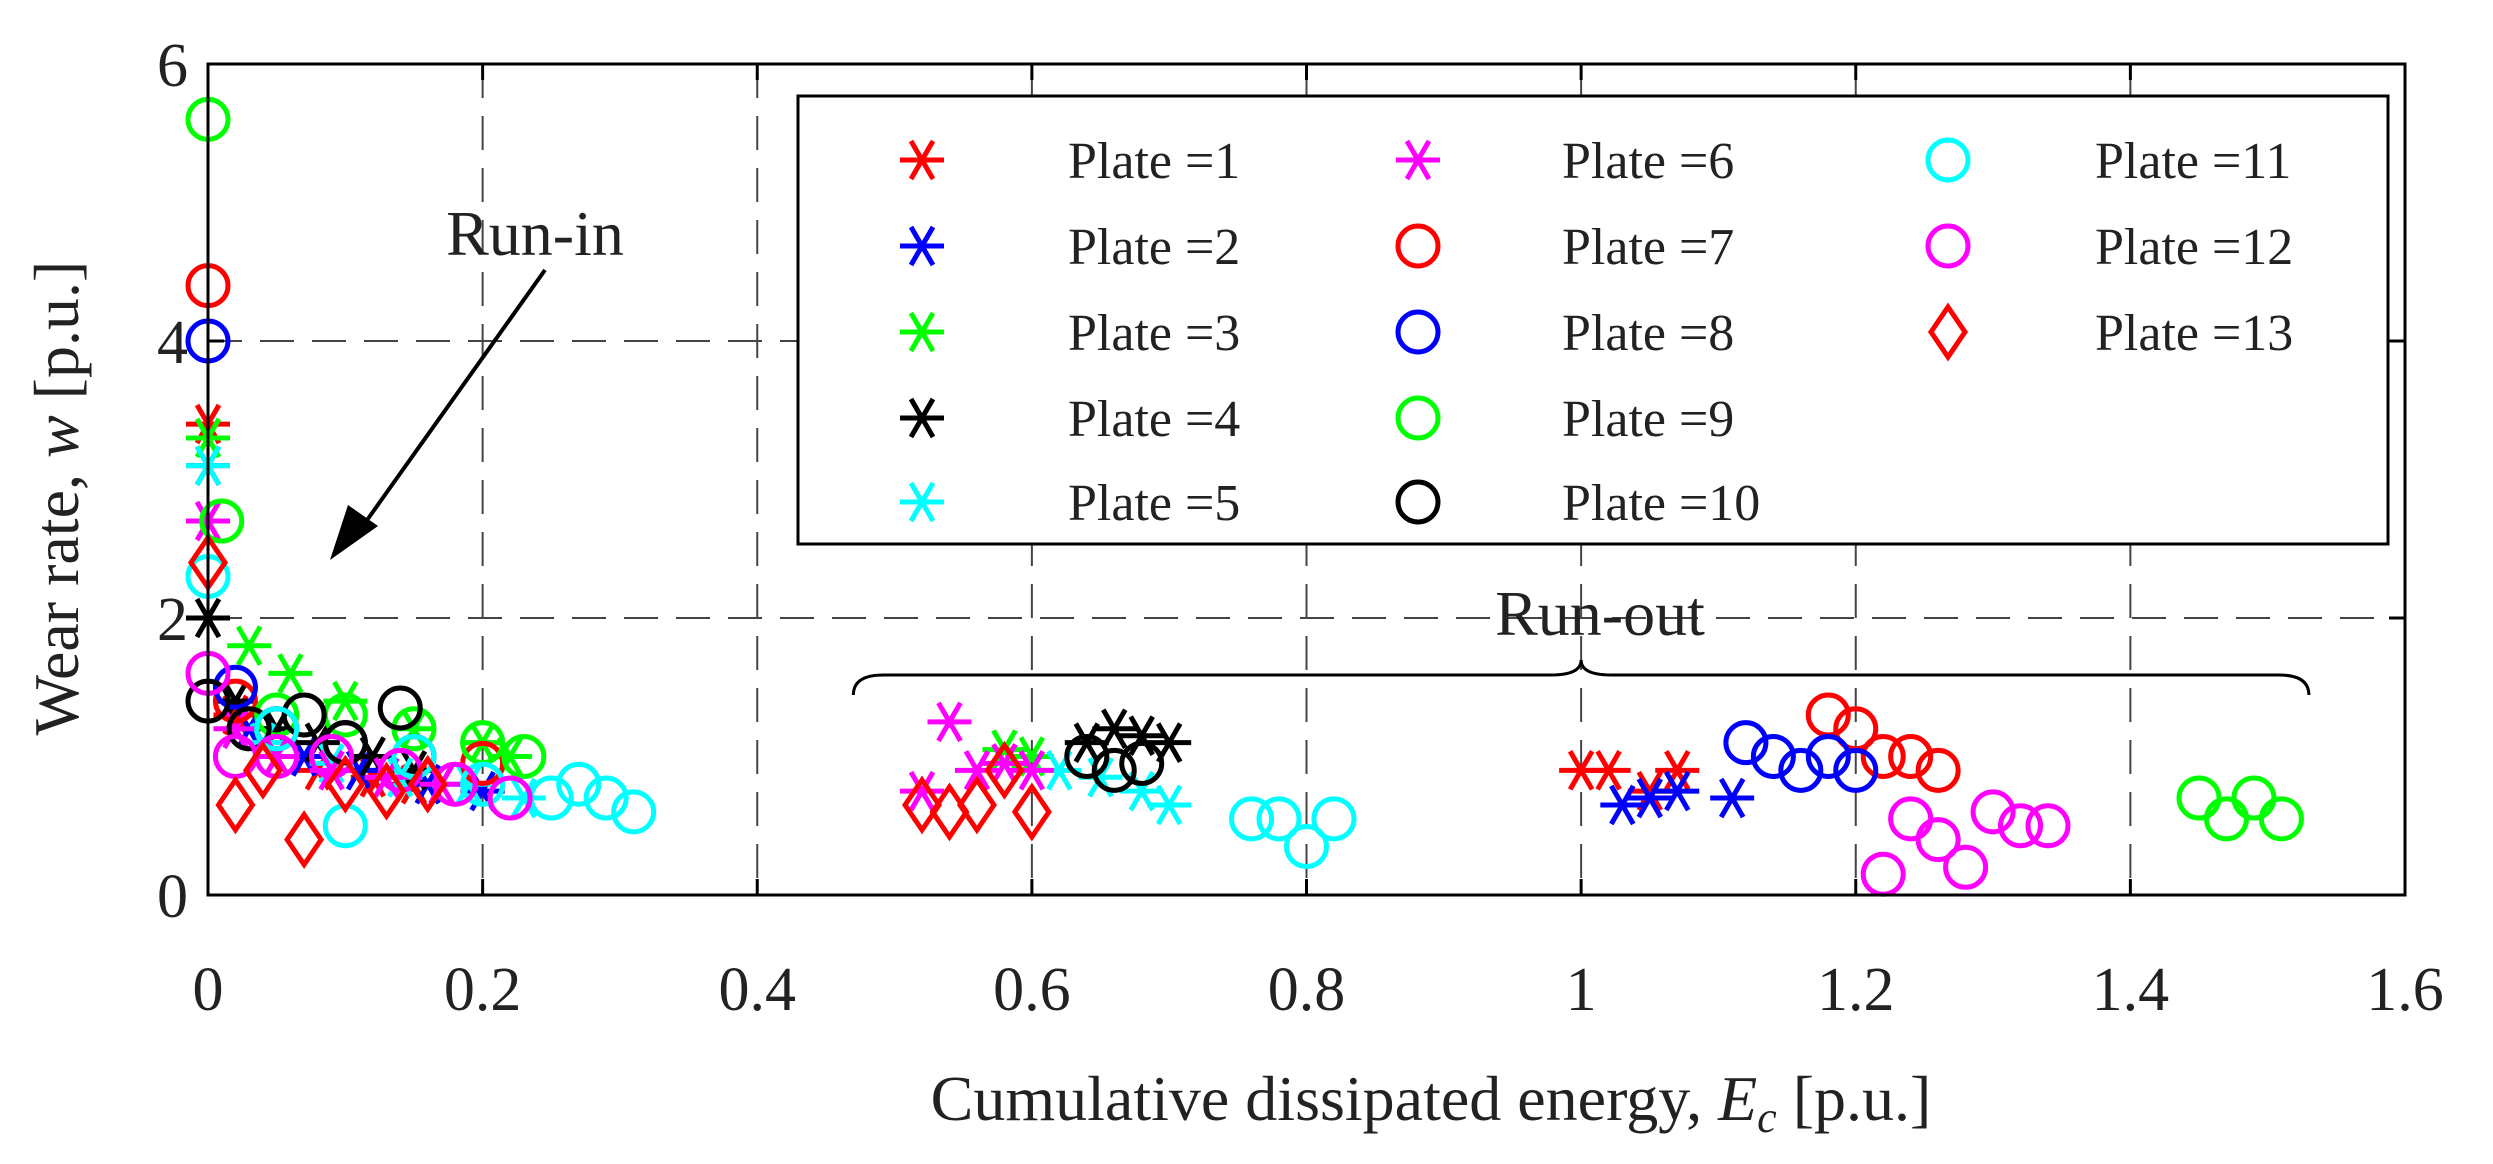 The image size is (2493, 1164). Describe the element at coordinates (535, 233) in the screenshot. I see `run-in-label: Run-in` at that location.